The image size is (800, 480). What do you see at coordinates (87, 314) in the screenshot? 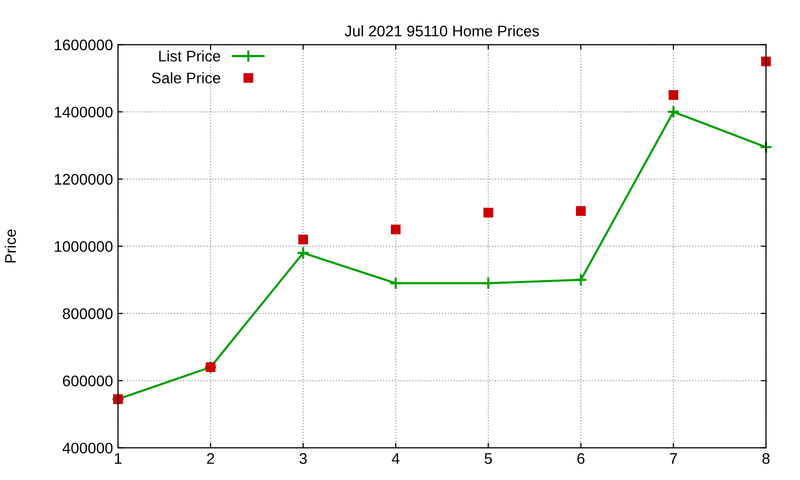
I see `y-tick-label: 800000` at bounding box center [87, 314].